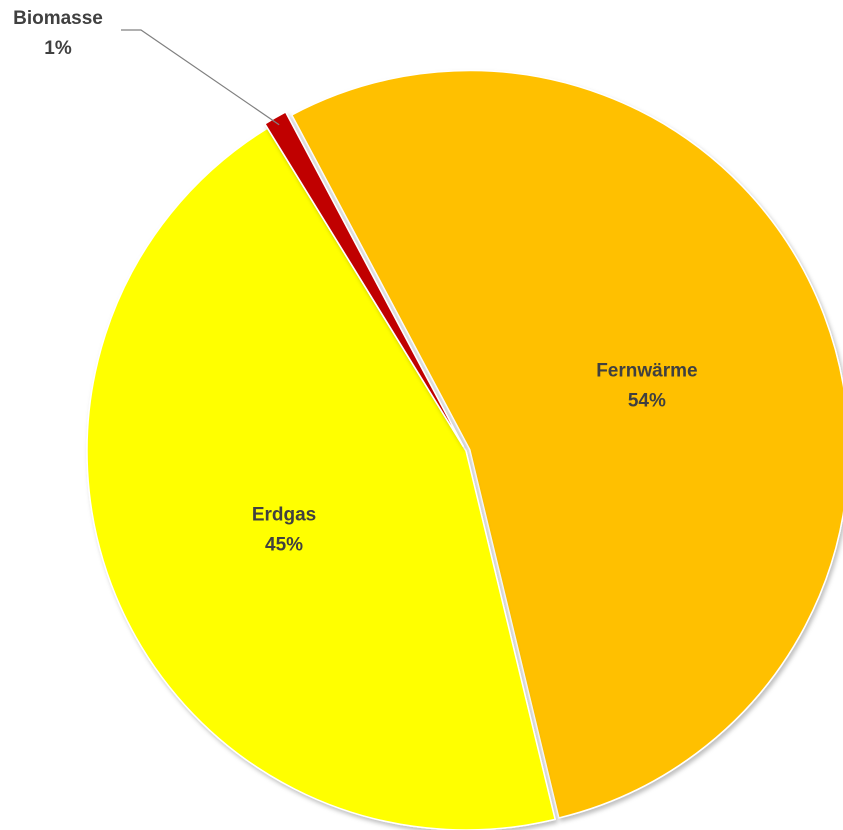 This screenshot has width=843, height=830. What do you see at coordinates (646, 370) in the screenshot?
I see `slice-label-fernwarme: Fernwärme` at bounding box center [646, 370].